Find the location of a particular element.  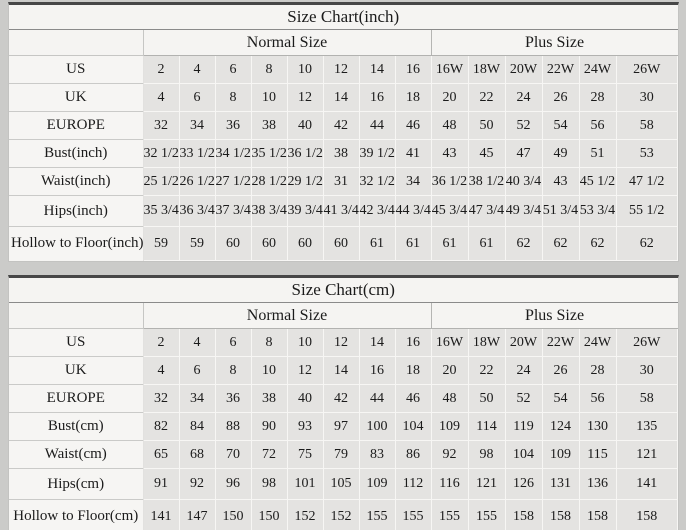

size-value-cell: 32 is located at coordinates (161, 398).